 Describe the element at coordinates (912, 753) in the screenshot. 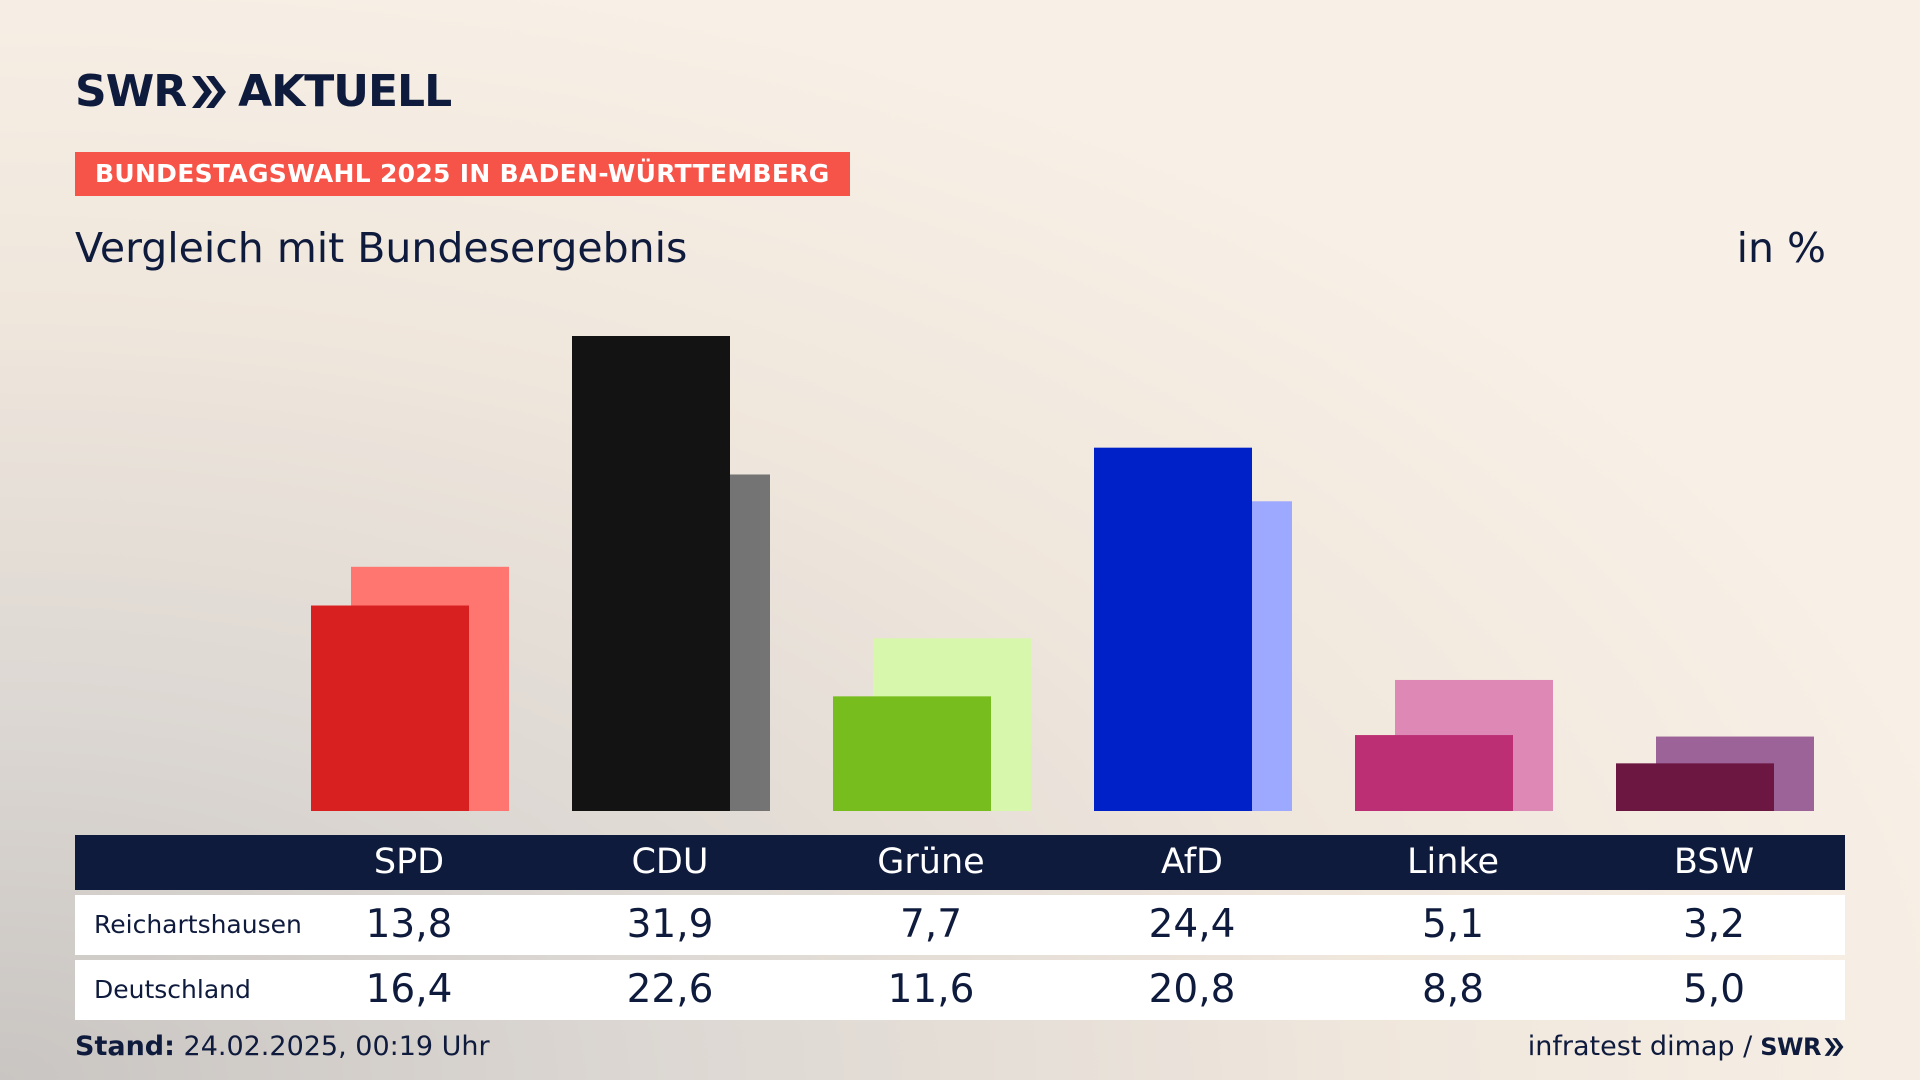

I see `bar-gruene-reichartshausen` at that location.